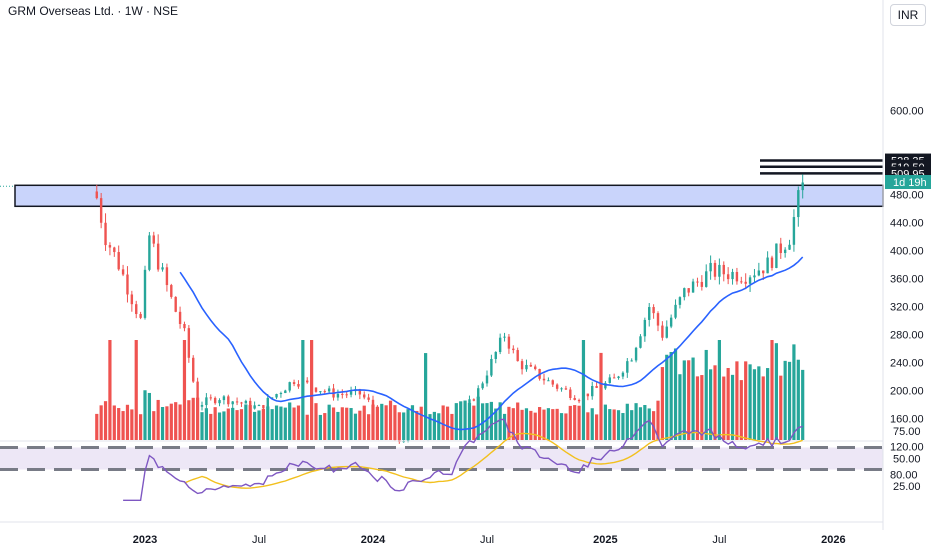  Describe the element at coordinates (145, 540) in the screenshot. I see `time-axis-label: 2023` at that location.